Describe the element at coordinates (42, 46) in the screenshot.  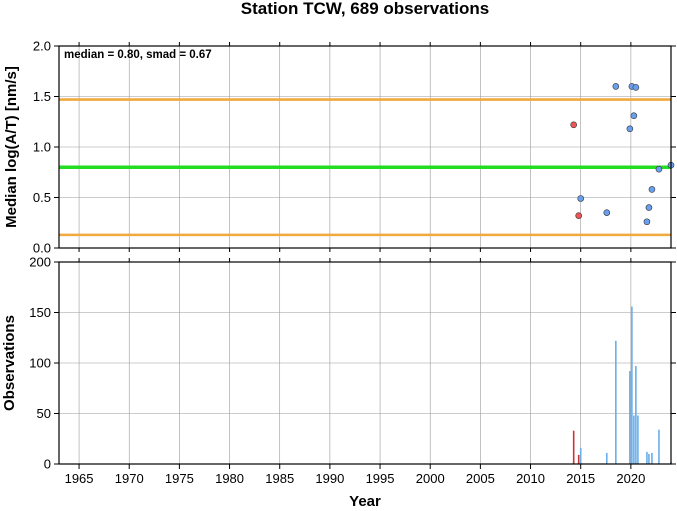
I see `top-y-tick-label: 2.0` at that location.